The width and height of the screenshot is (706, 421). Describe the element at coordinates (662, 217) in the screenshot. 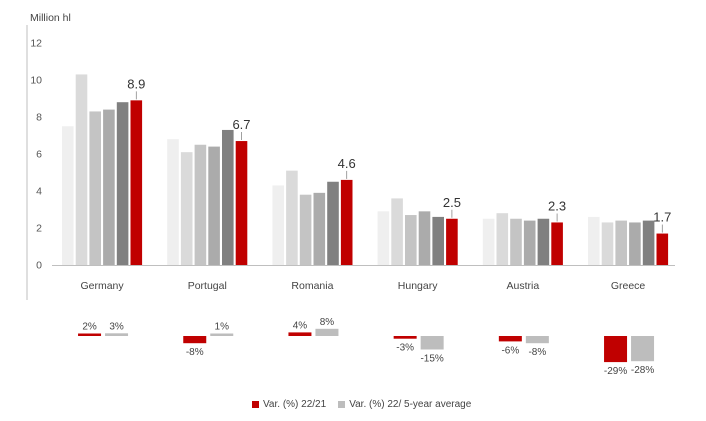

I see `value-label-greece: 1.7` at that location.